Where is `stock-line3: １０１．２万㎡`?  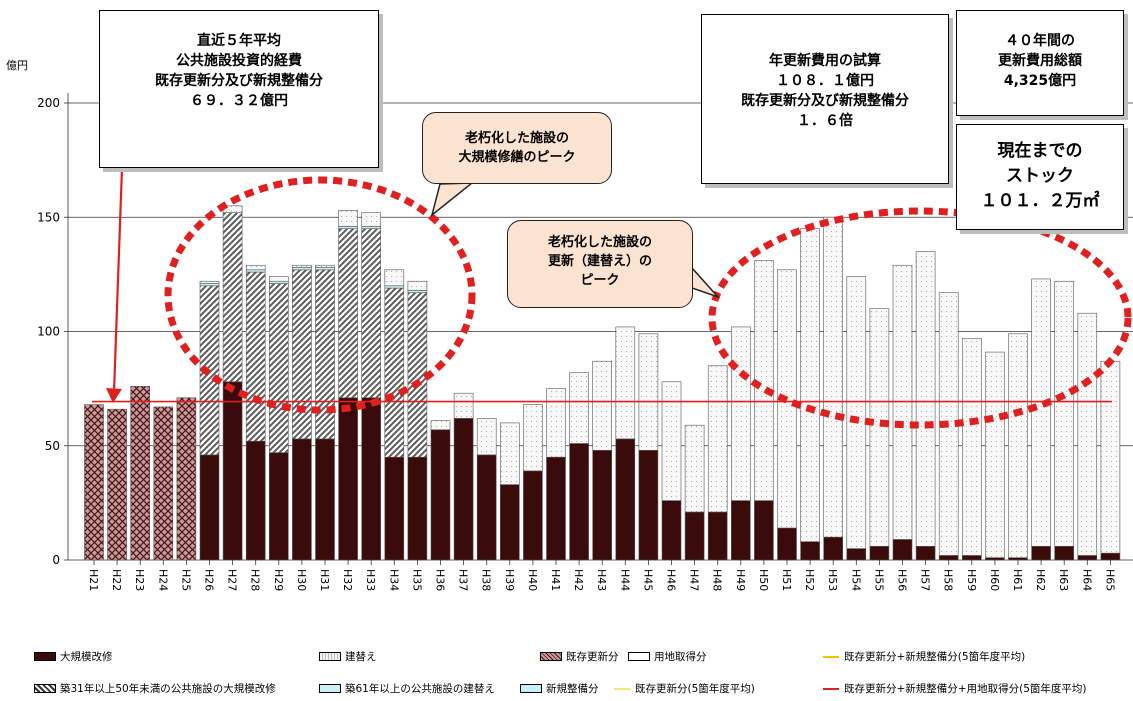 stock-line3: １０１．２万㎡ is located at coordinates (1040, 201).